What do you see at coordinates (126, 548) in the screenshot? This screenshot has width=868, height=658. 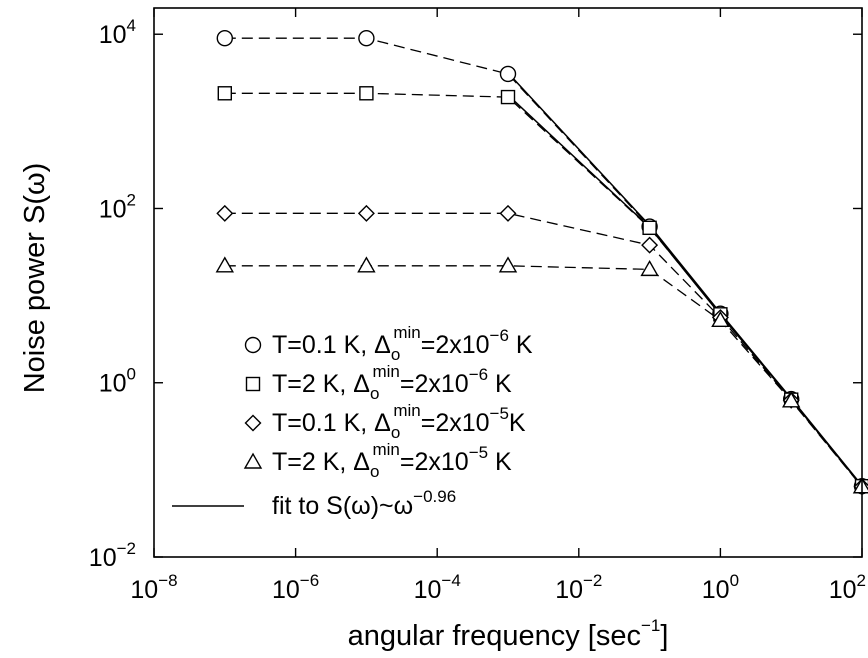 I see `y-tick-label-exponent: −2` at bounding box center [126, 548].